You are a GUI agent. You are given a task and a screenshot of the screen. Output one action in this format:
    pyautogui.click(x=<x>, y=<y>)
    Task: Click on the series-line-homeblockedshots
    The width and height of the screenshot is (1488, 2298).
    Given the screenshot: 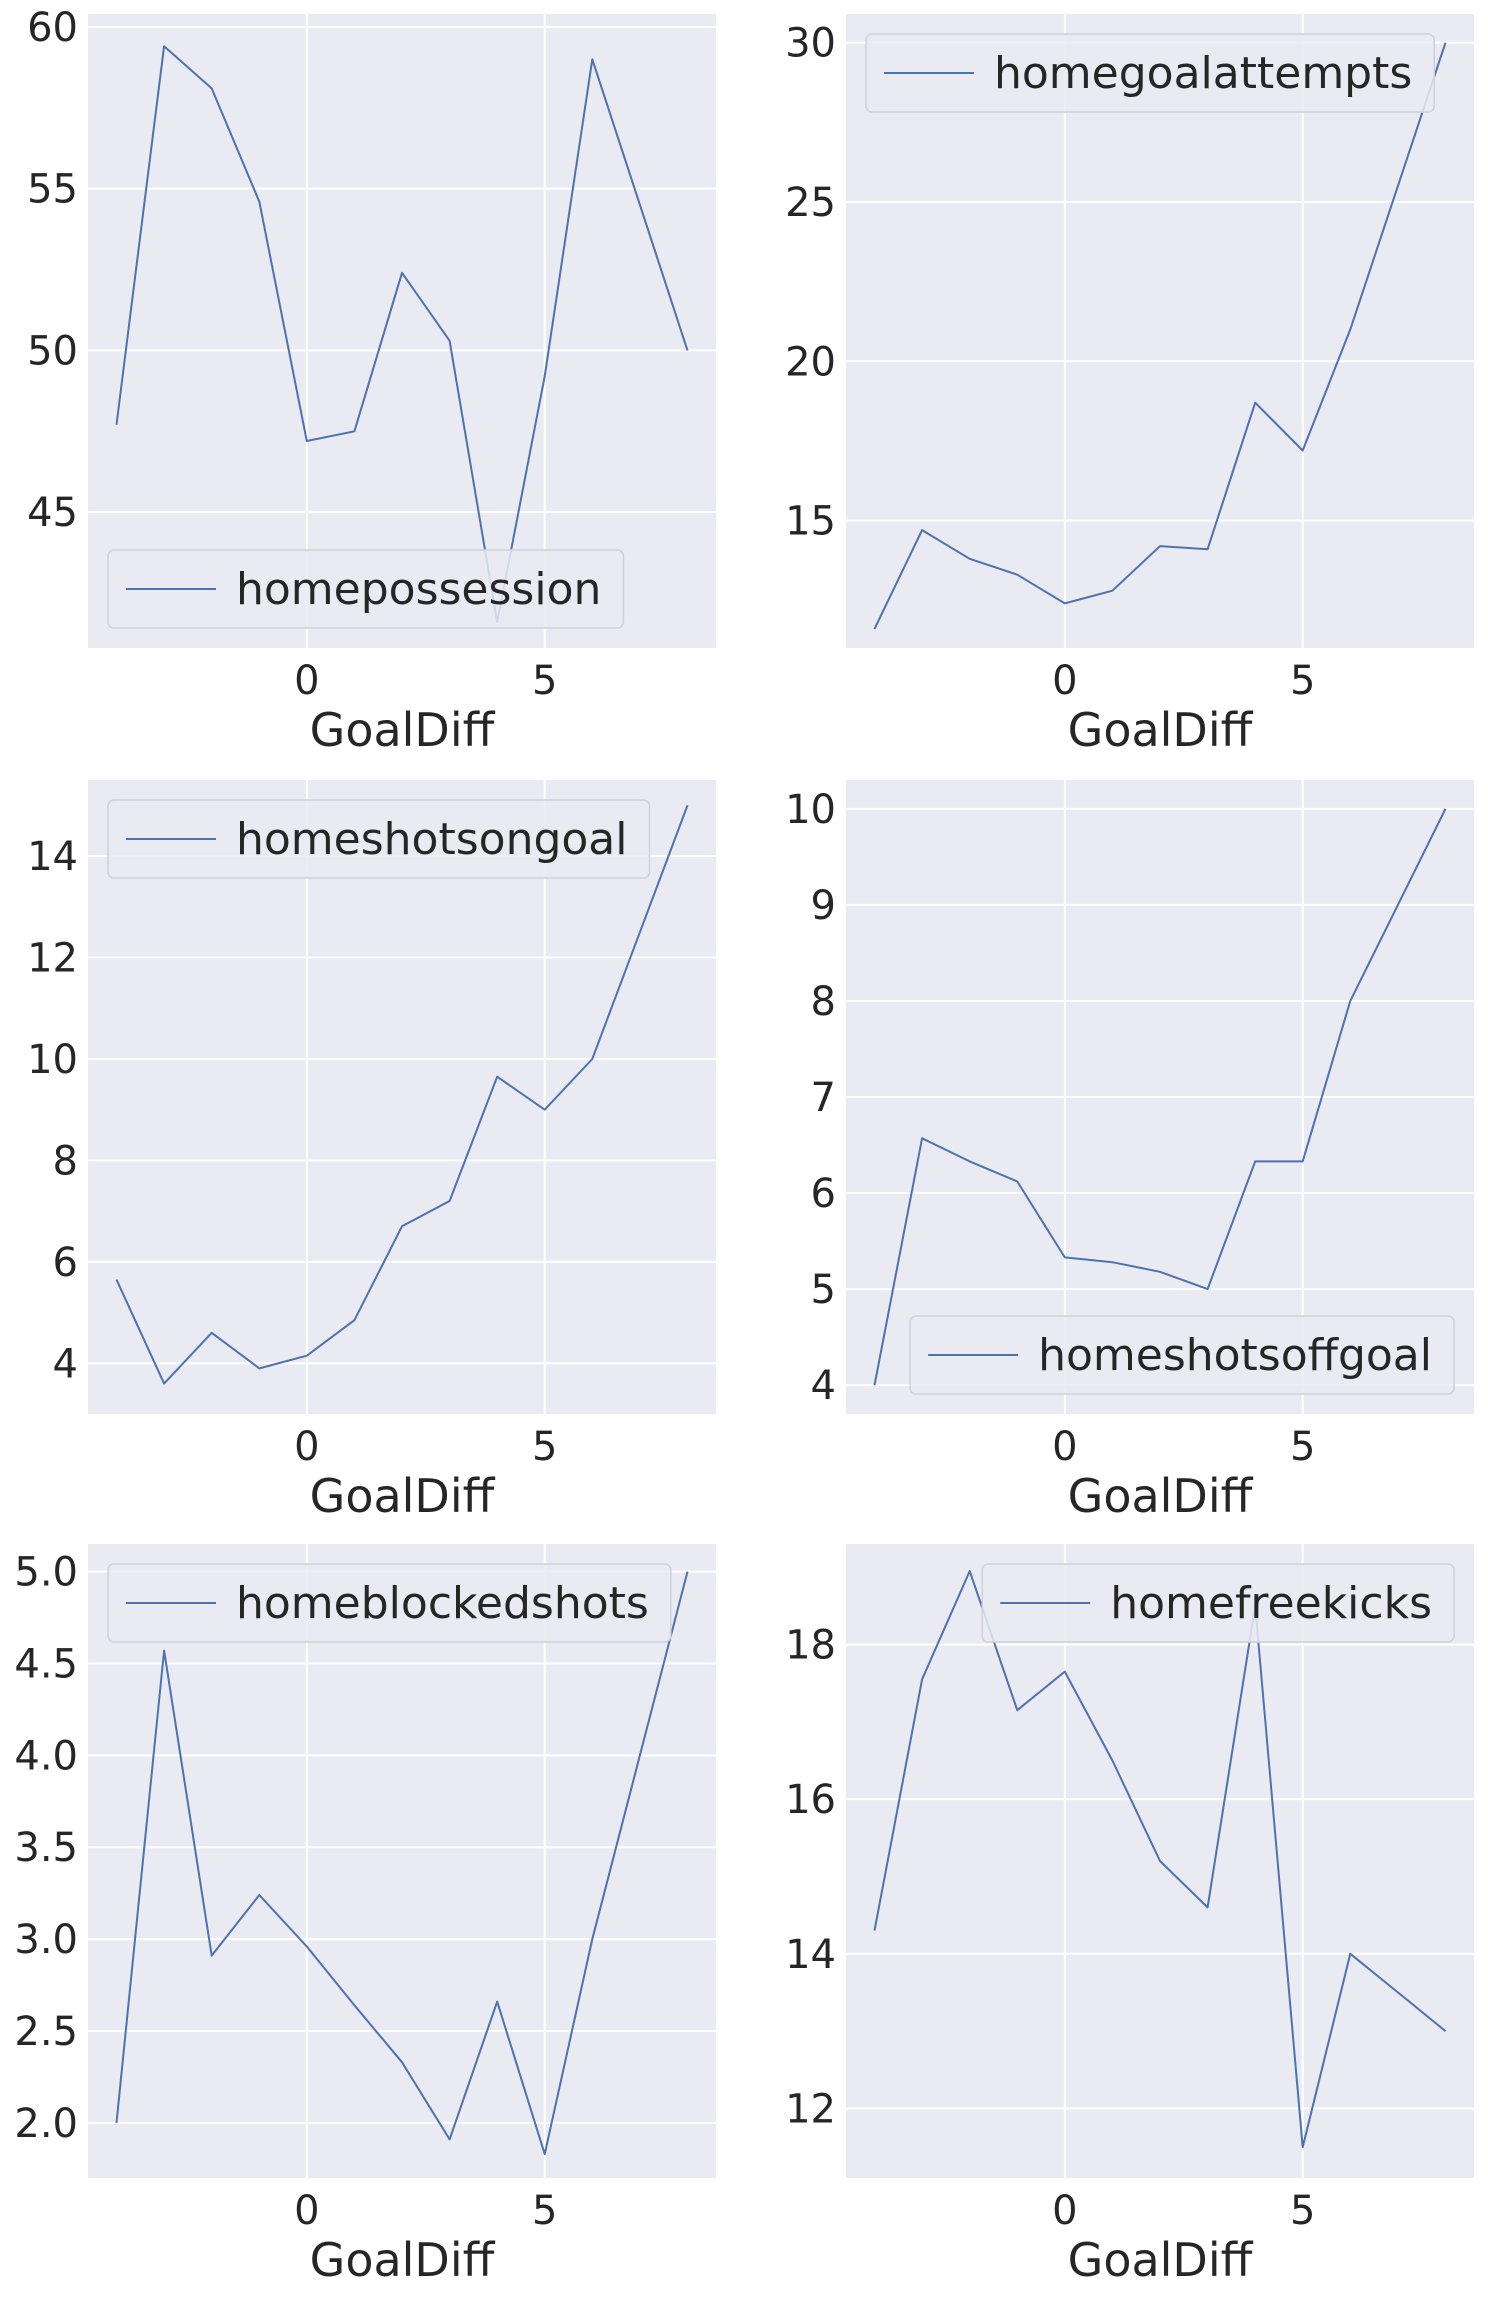 What is the action you would take?
    pyautogui.click(x=402, y=1863)
    